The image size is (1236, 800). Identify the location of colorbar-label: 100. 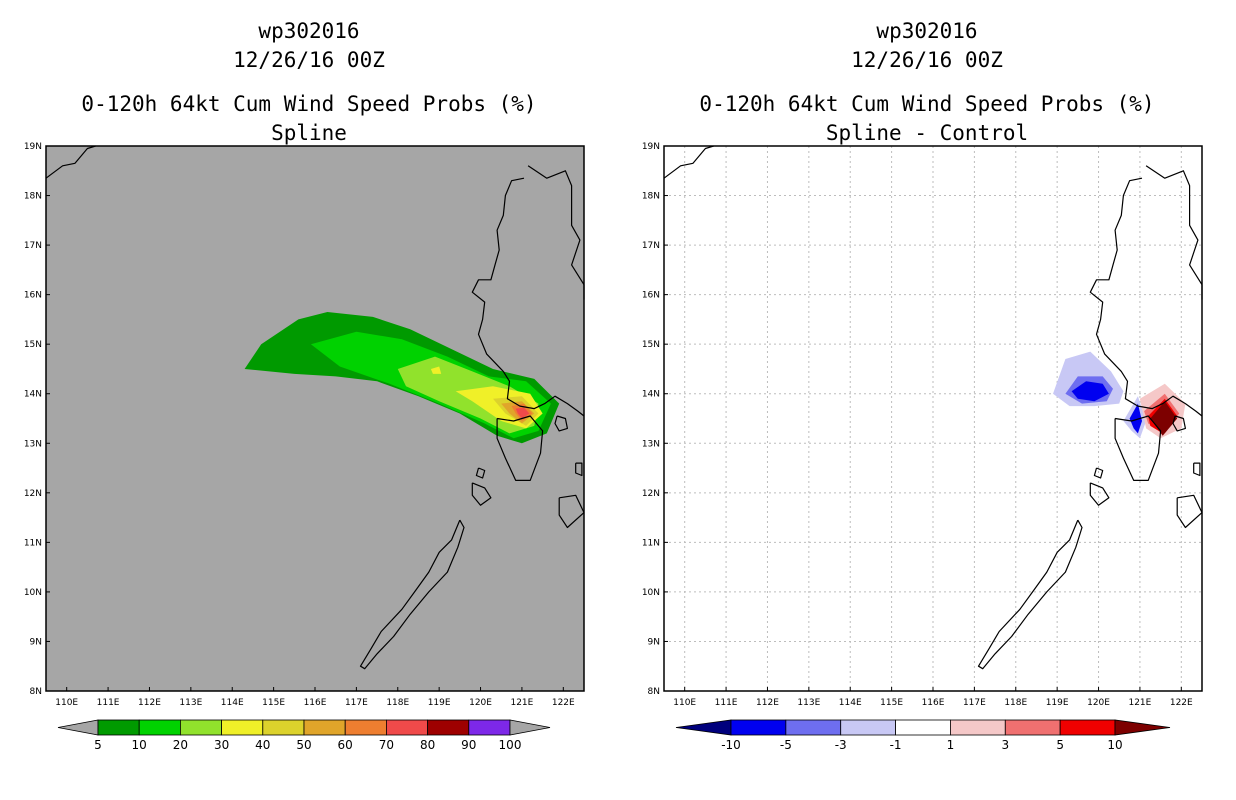
(510, 745).